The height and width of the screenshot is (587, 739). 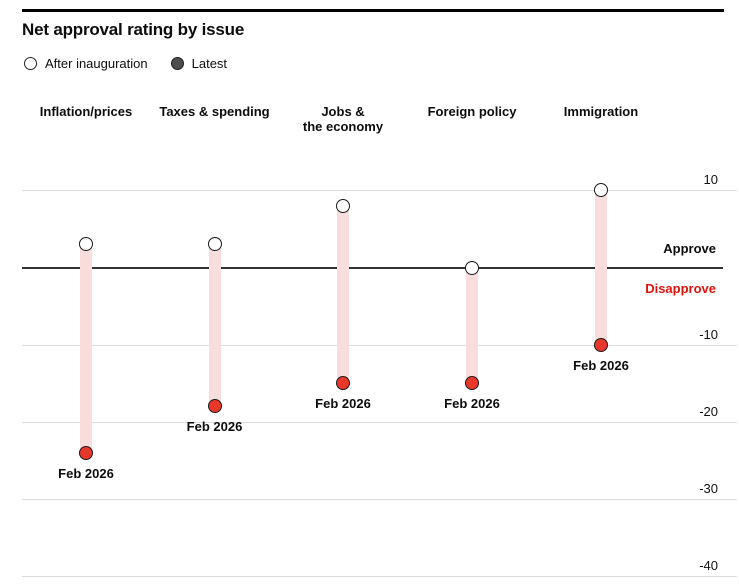 What do you see at coordinates (472, 111) in the screenshot?
I see `category-header-4: Foreign policy` at bounding box center [472, 111].